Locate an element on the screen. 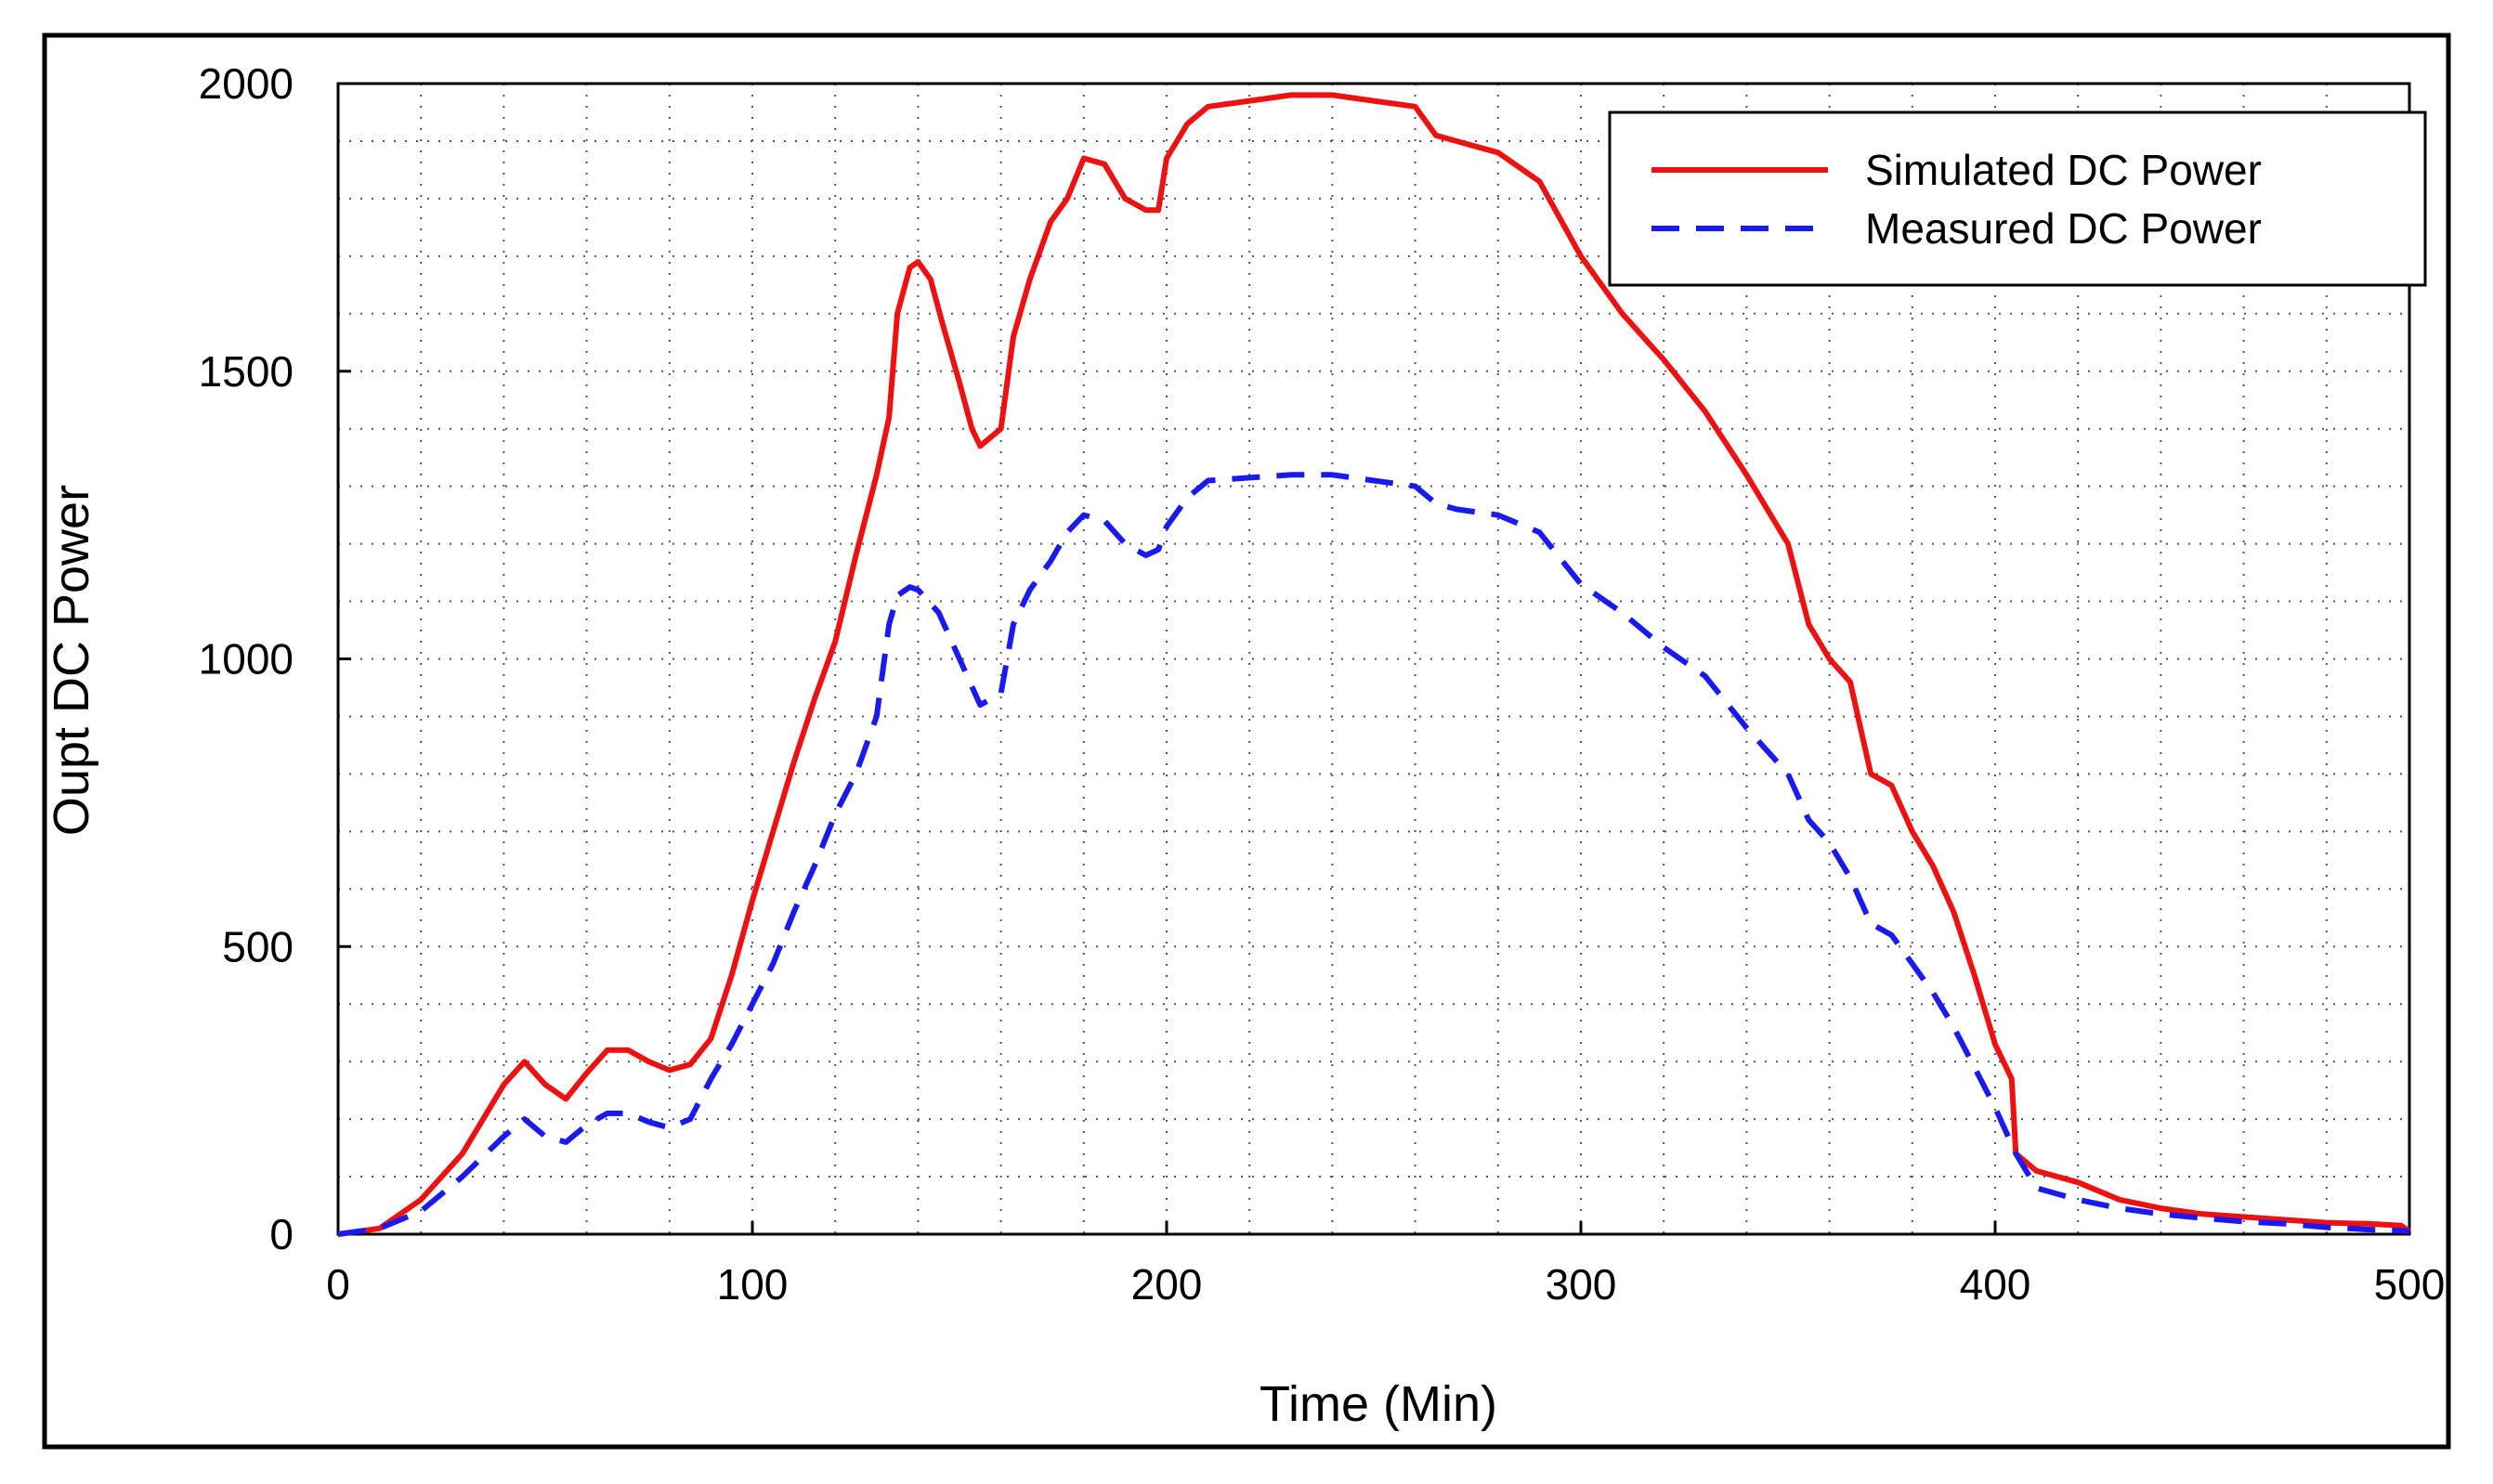 The height and width of the screenshot is (1484, 2493). y-tick-label: 0 is located at coordinates (281, 1234).